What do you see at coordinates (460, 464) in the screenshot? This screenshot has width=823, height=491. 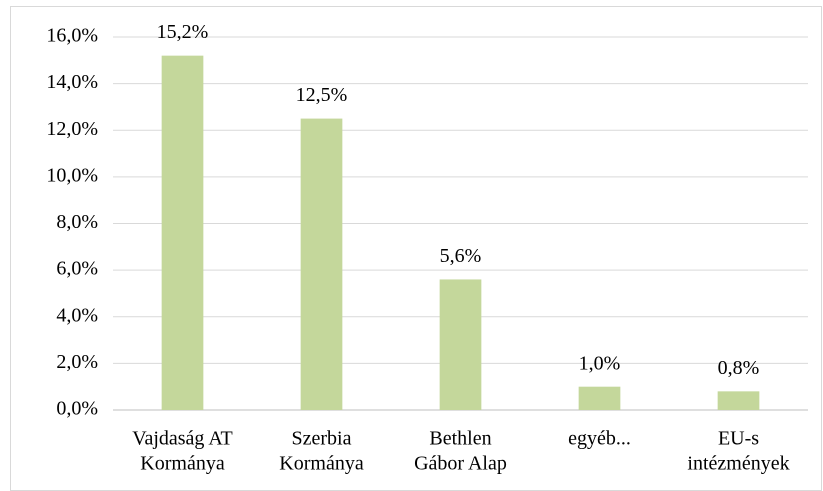 I see `x-tick-label: Gábor Alap` at bounding box center [460, 464].